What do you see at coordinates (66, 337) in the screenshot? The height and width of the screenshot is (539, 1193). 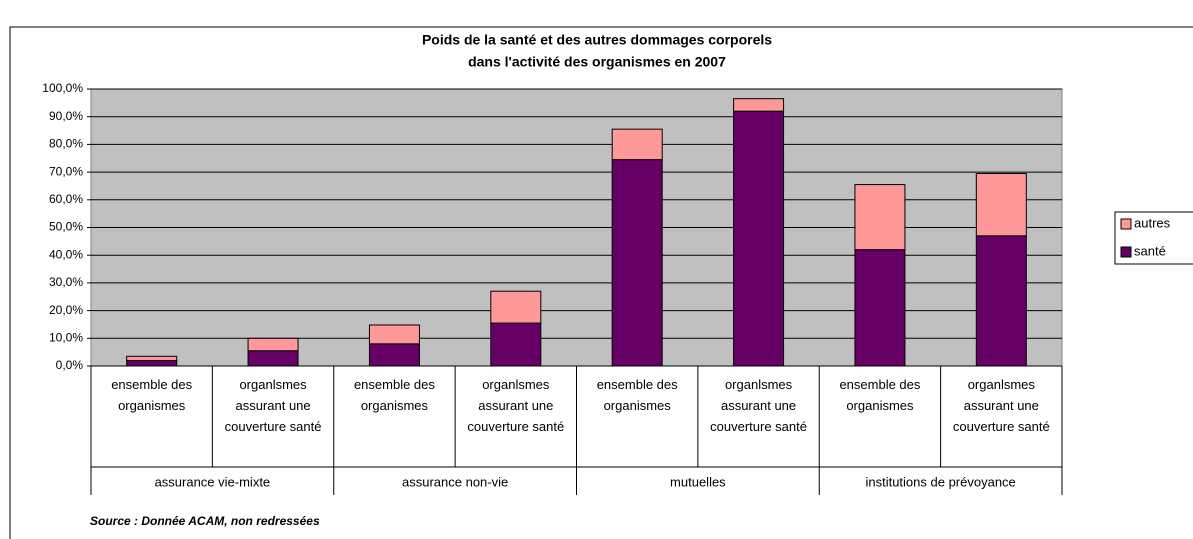 I see `y-tick-label: 10,0%` at bounding box center [66, 337].